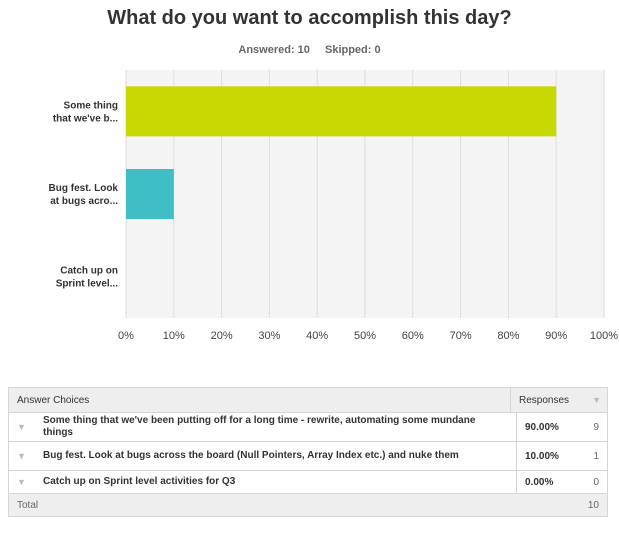  I want to click on sort-caret-icon: ▼, so click(596, 400).